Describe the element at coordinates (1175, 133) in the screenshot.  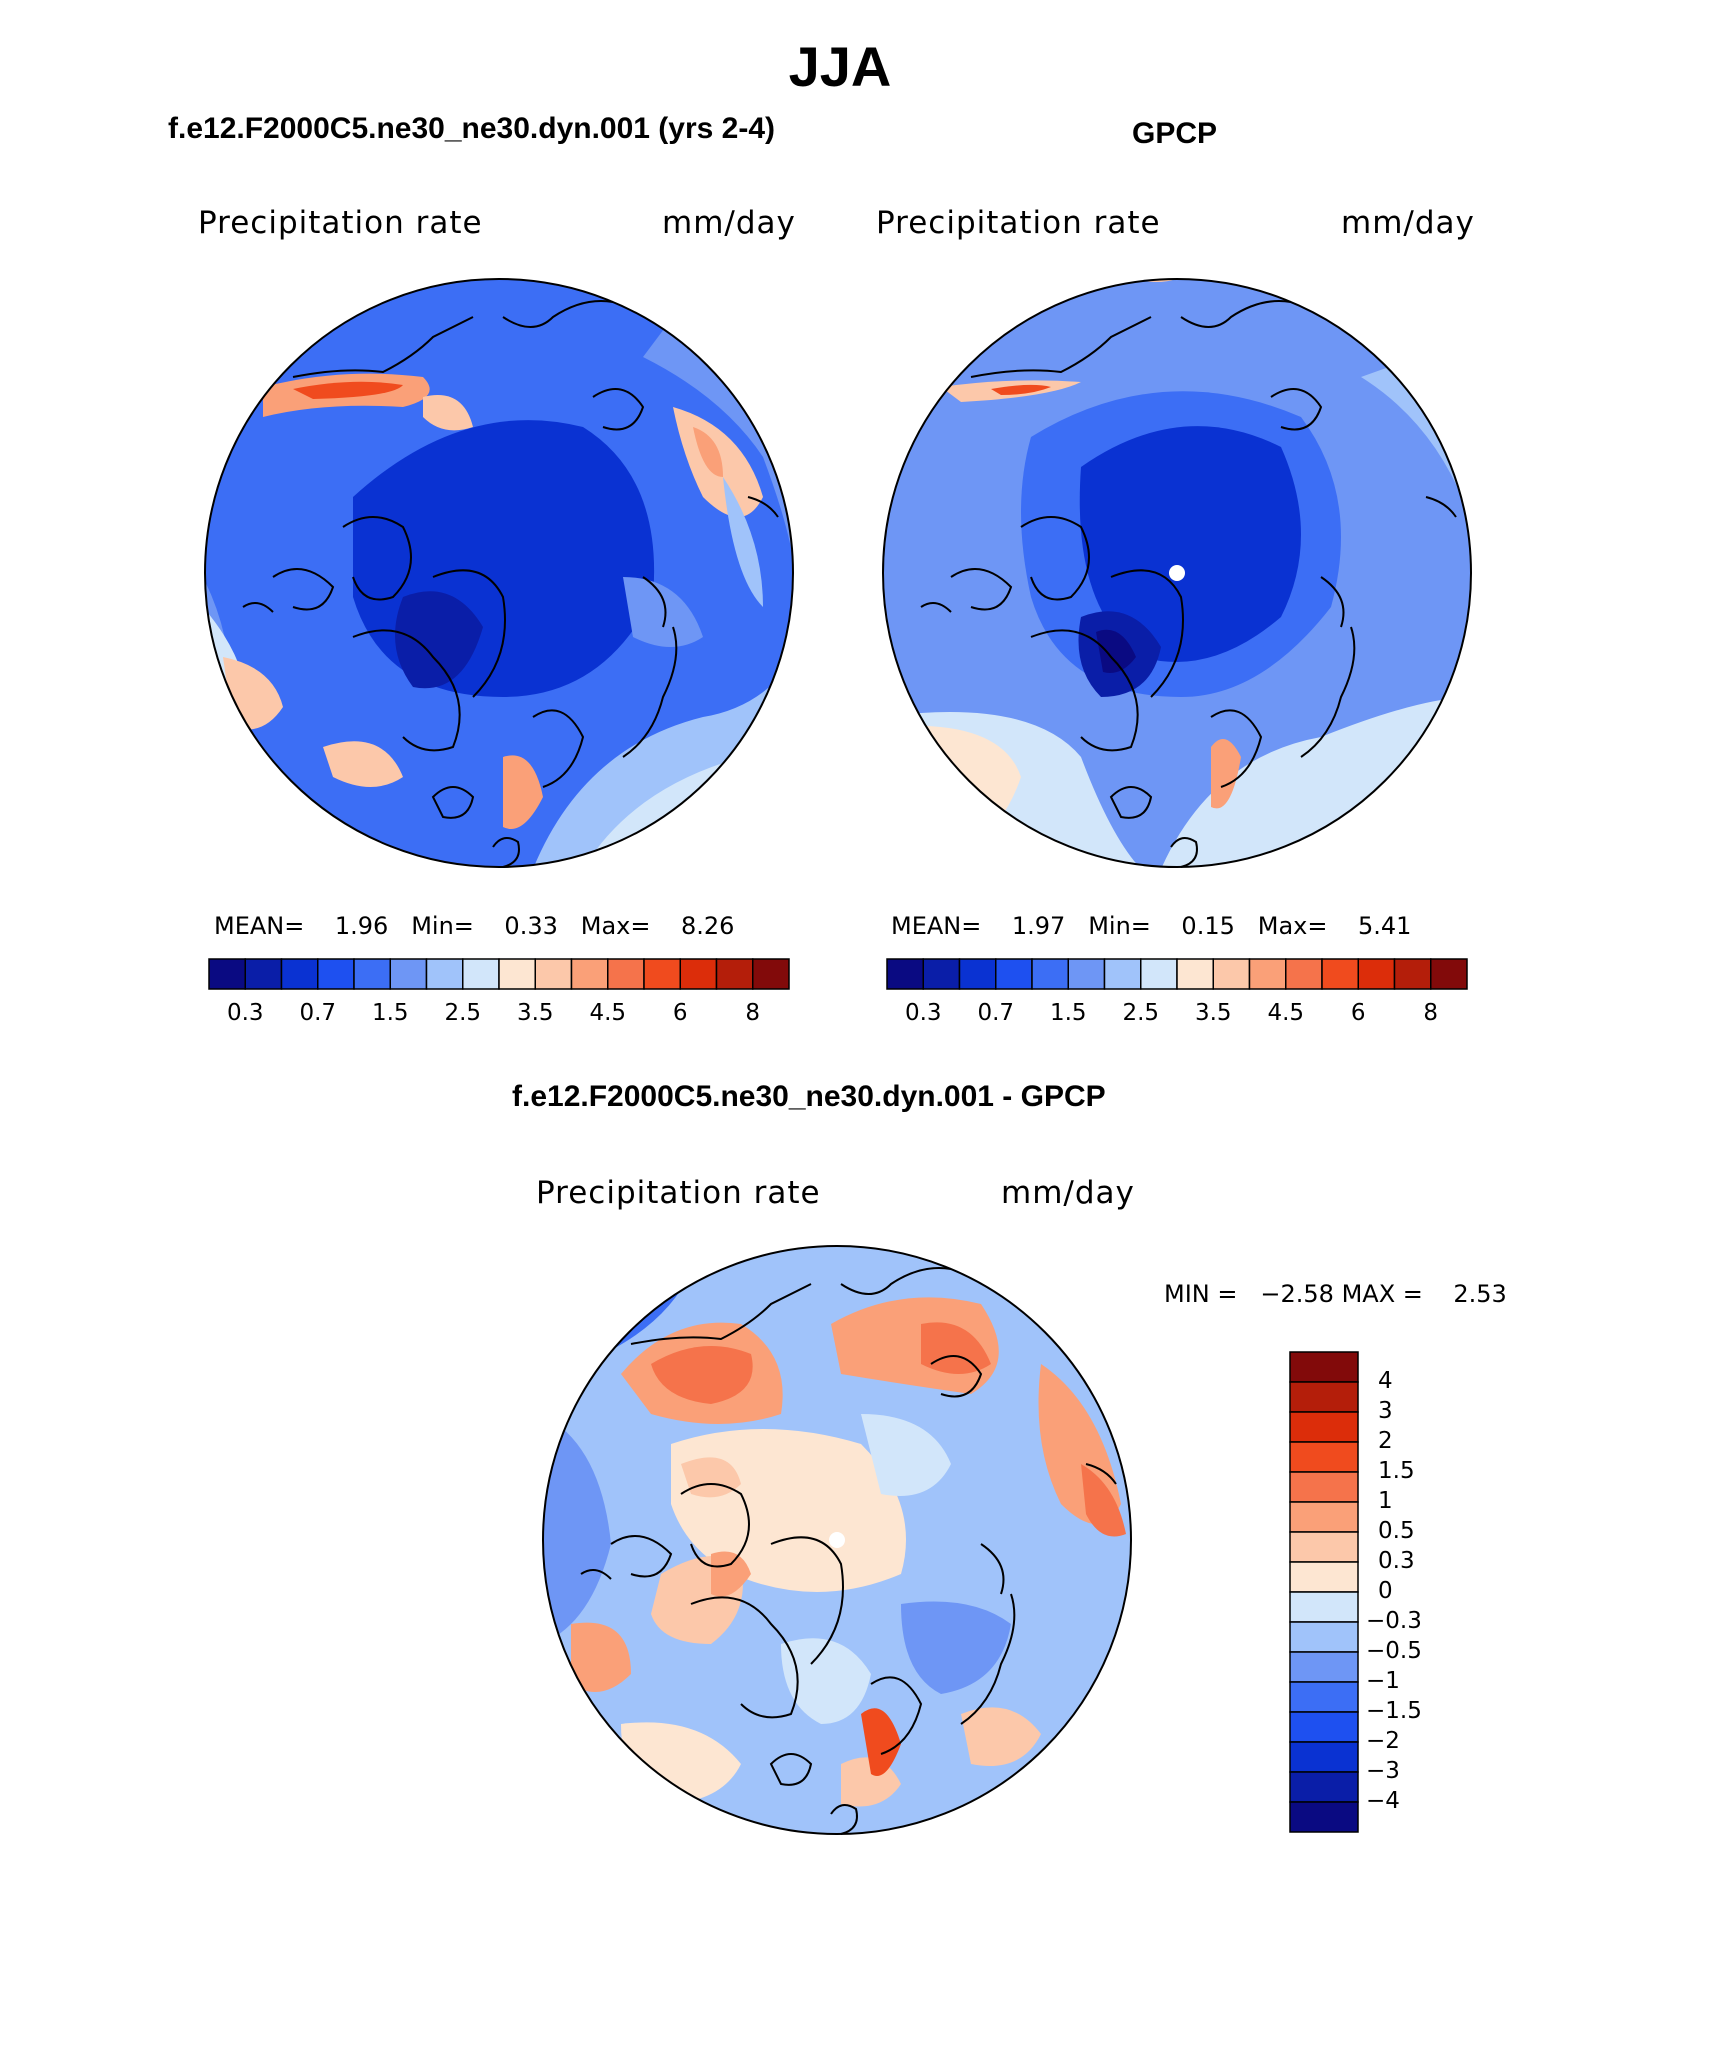
I see `panel-2-title: GPCP` at that location.